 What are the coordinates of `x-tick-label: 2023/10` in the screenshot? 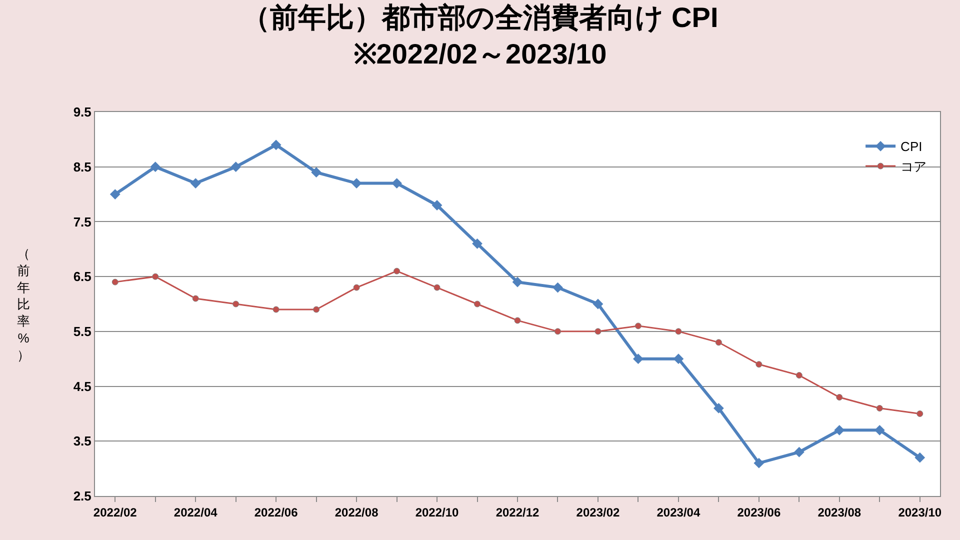 It's located at (920, 512).